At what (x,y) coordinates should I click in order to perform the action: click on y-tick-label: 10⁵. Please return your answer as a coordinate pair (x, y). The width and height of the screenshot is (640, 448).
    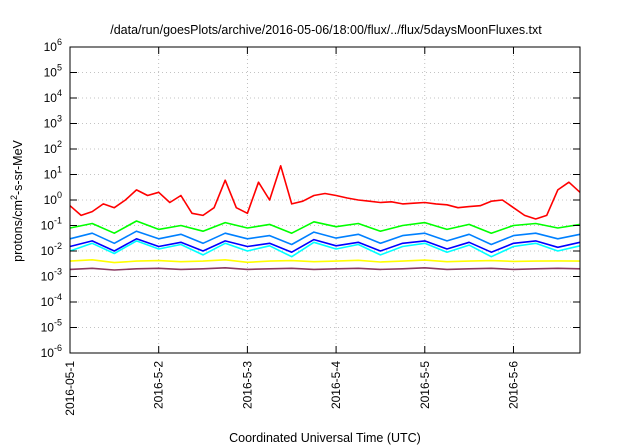
    Looking at the image, I should click on (53, 71).